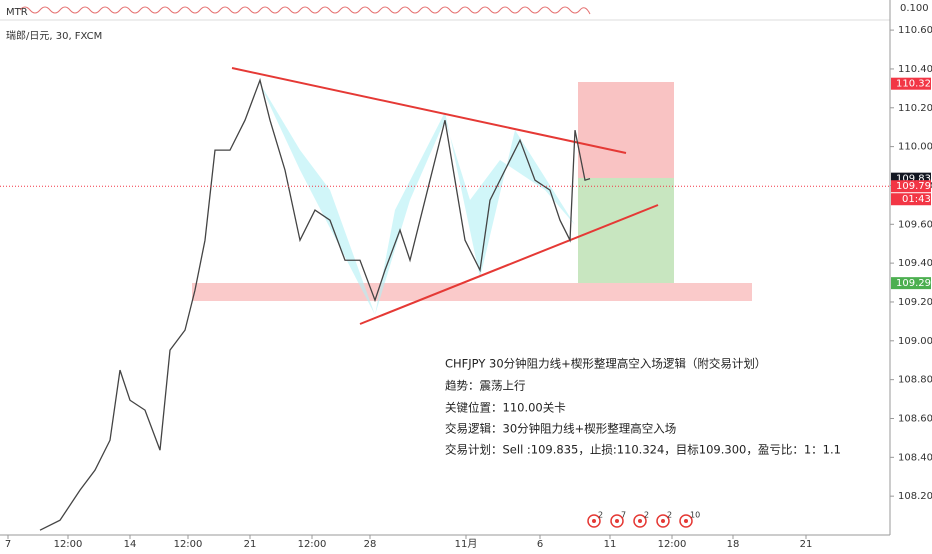  What do you see at coordinates (130, 544) in the screenshot?
I see `x-tick-label: 14` at bounding box center [130, 544].